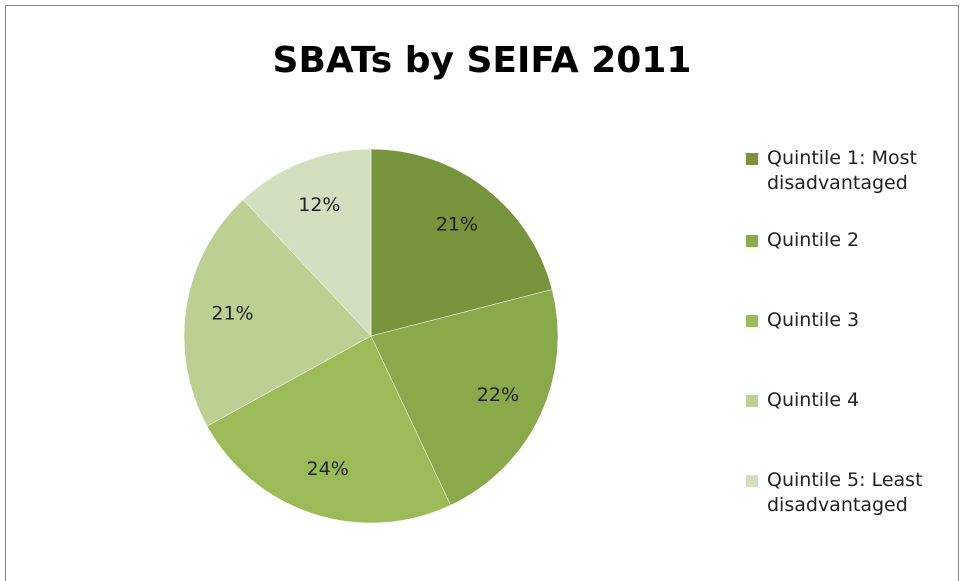 The width and height of the screenshot is (964, 581). I want to click on chart-title: SBATs by SEIFA 2011, so click(482, 60).